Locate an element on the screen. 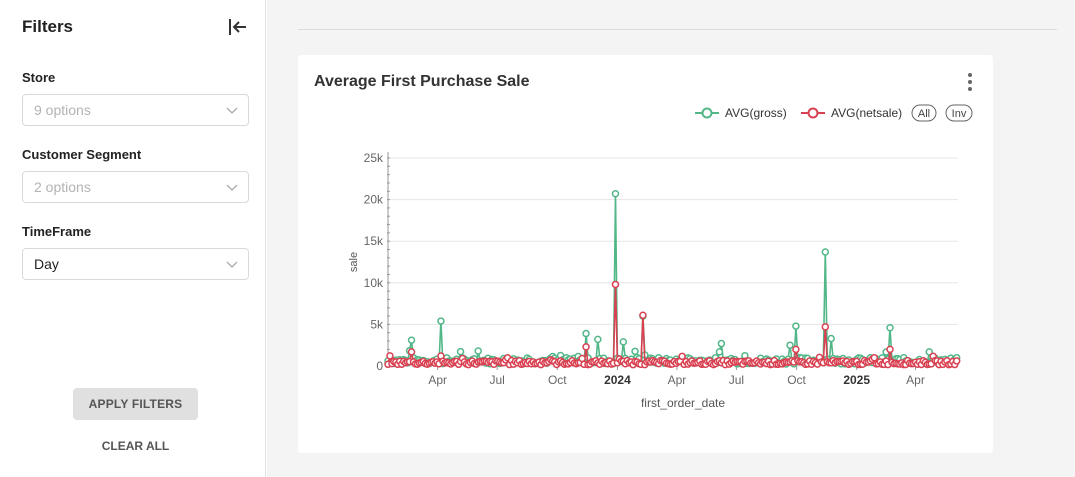  previous-chart-area is located at coordinates (671, 15).